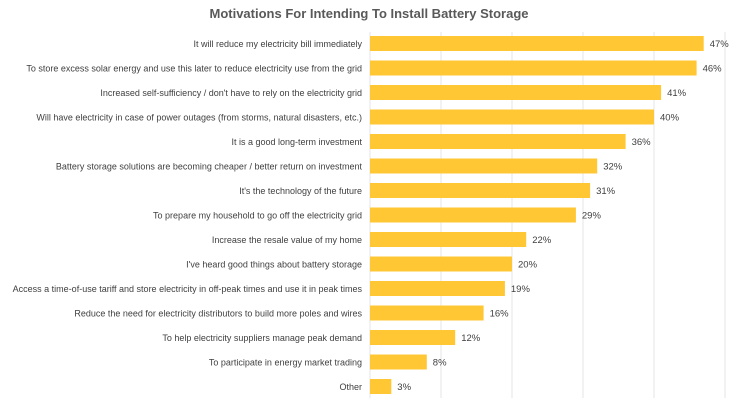 The height and width of the screenshot is (400, 738). Describe the element at coordinates (642, 142) in the screenshot. I see `data-label: 36%` at that location.